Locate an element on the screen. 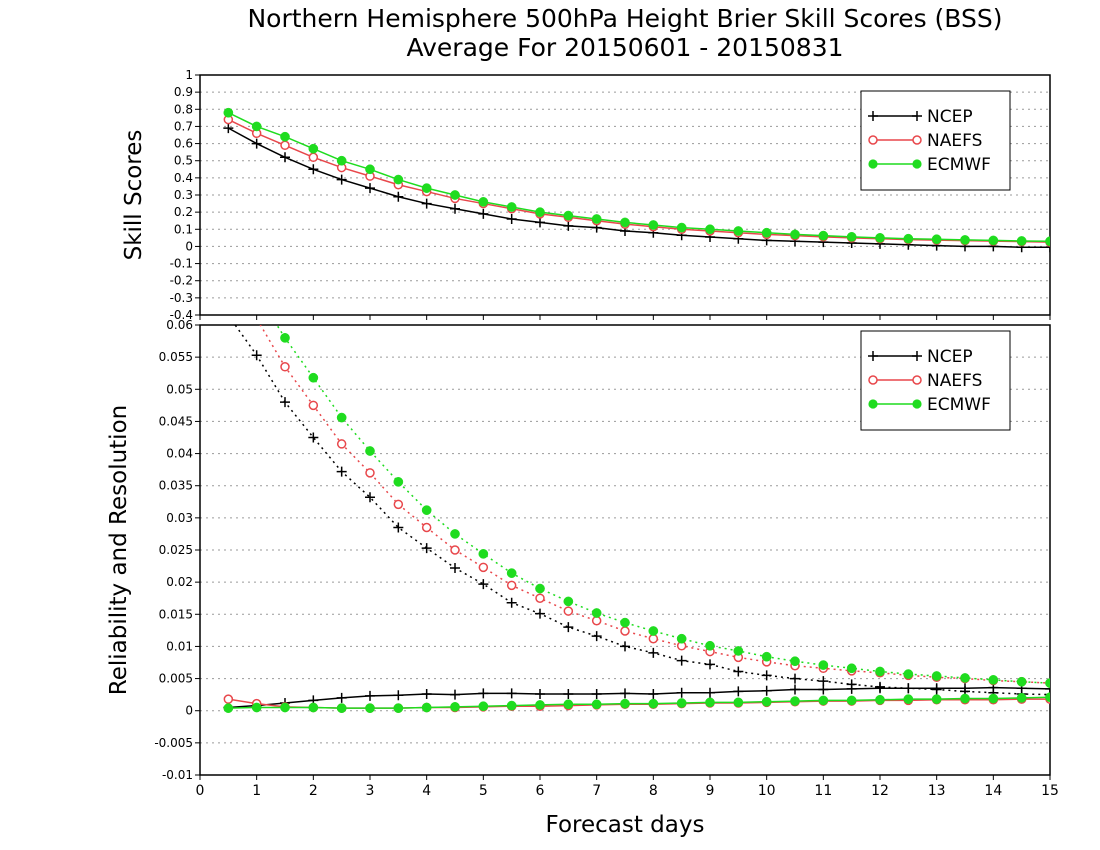  relres-legend-ncep-swatch-marker is located at coordinates (873, 356).